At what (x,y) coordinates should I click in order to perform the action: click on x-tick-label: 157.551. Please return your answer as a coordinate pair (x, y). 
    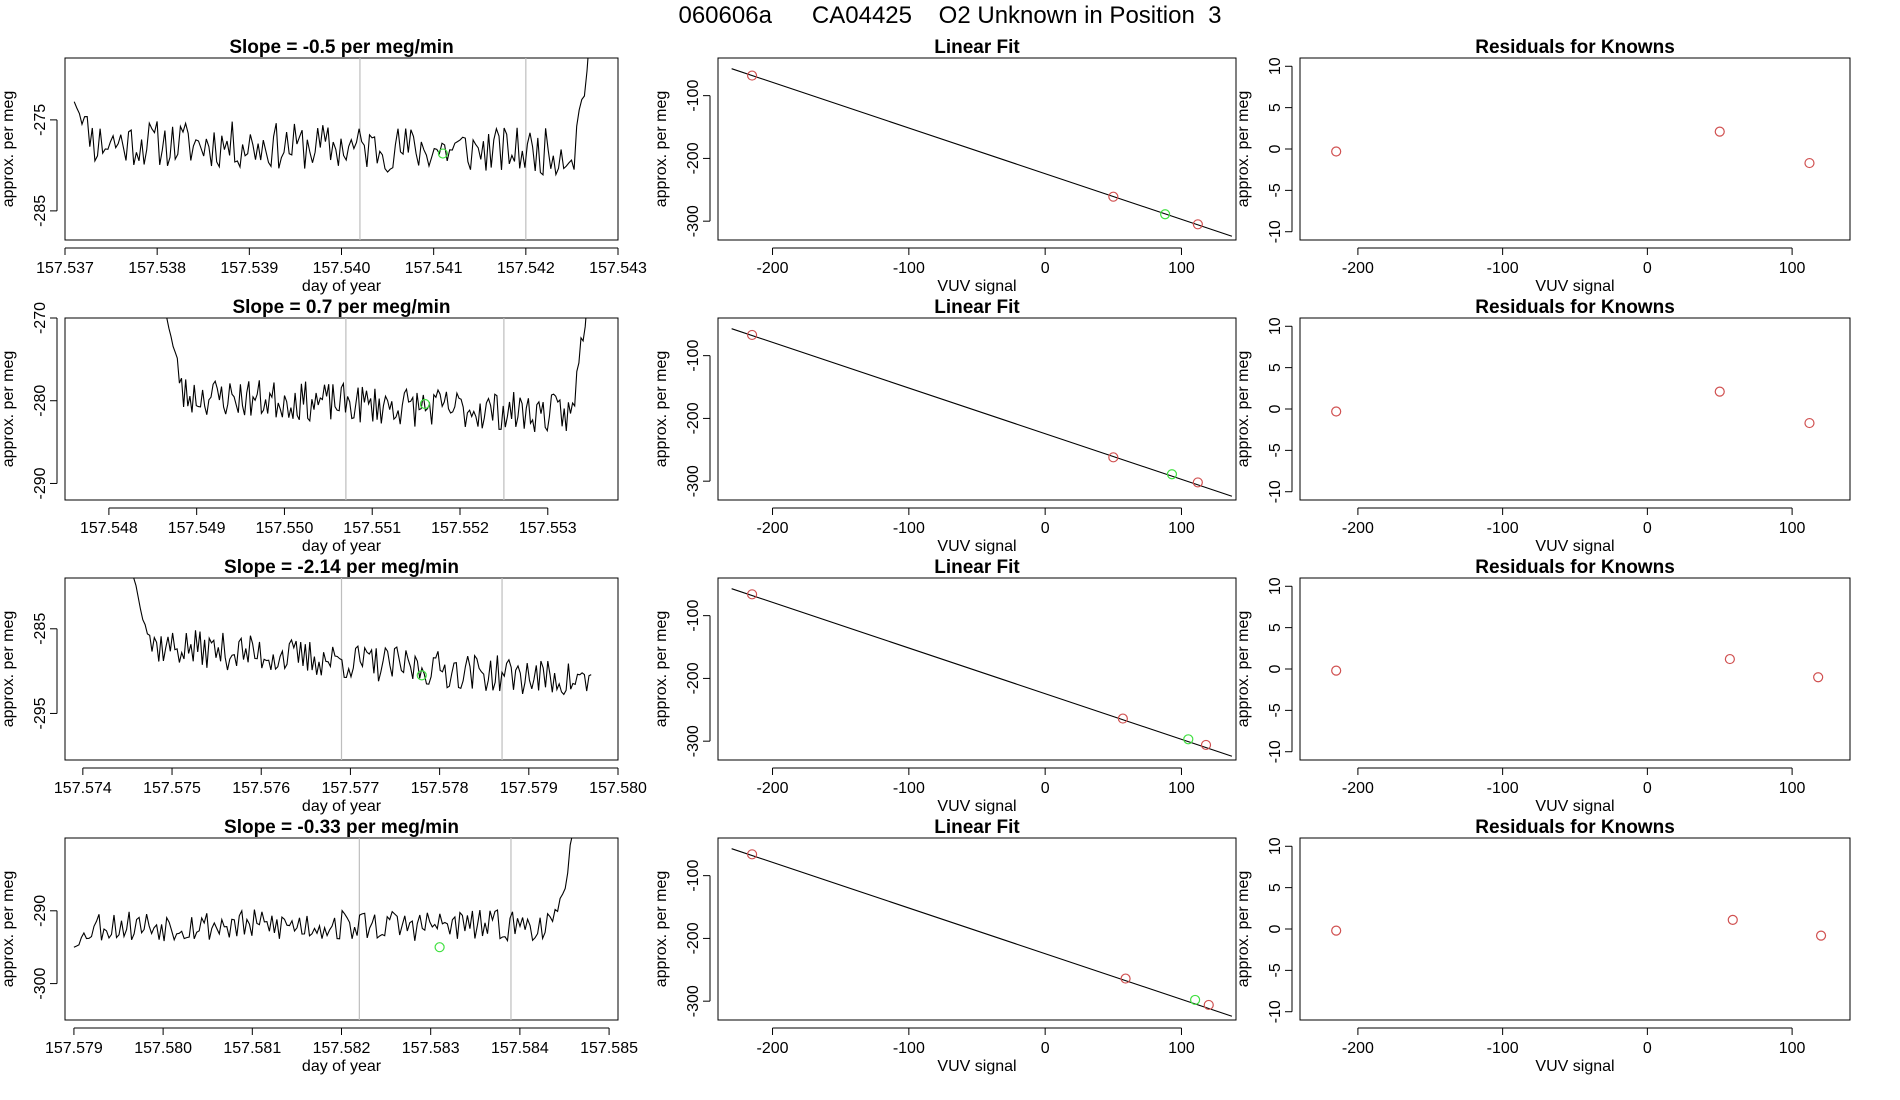
    Looking at the image, I should click on (372, 528).